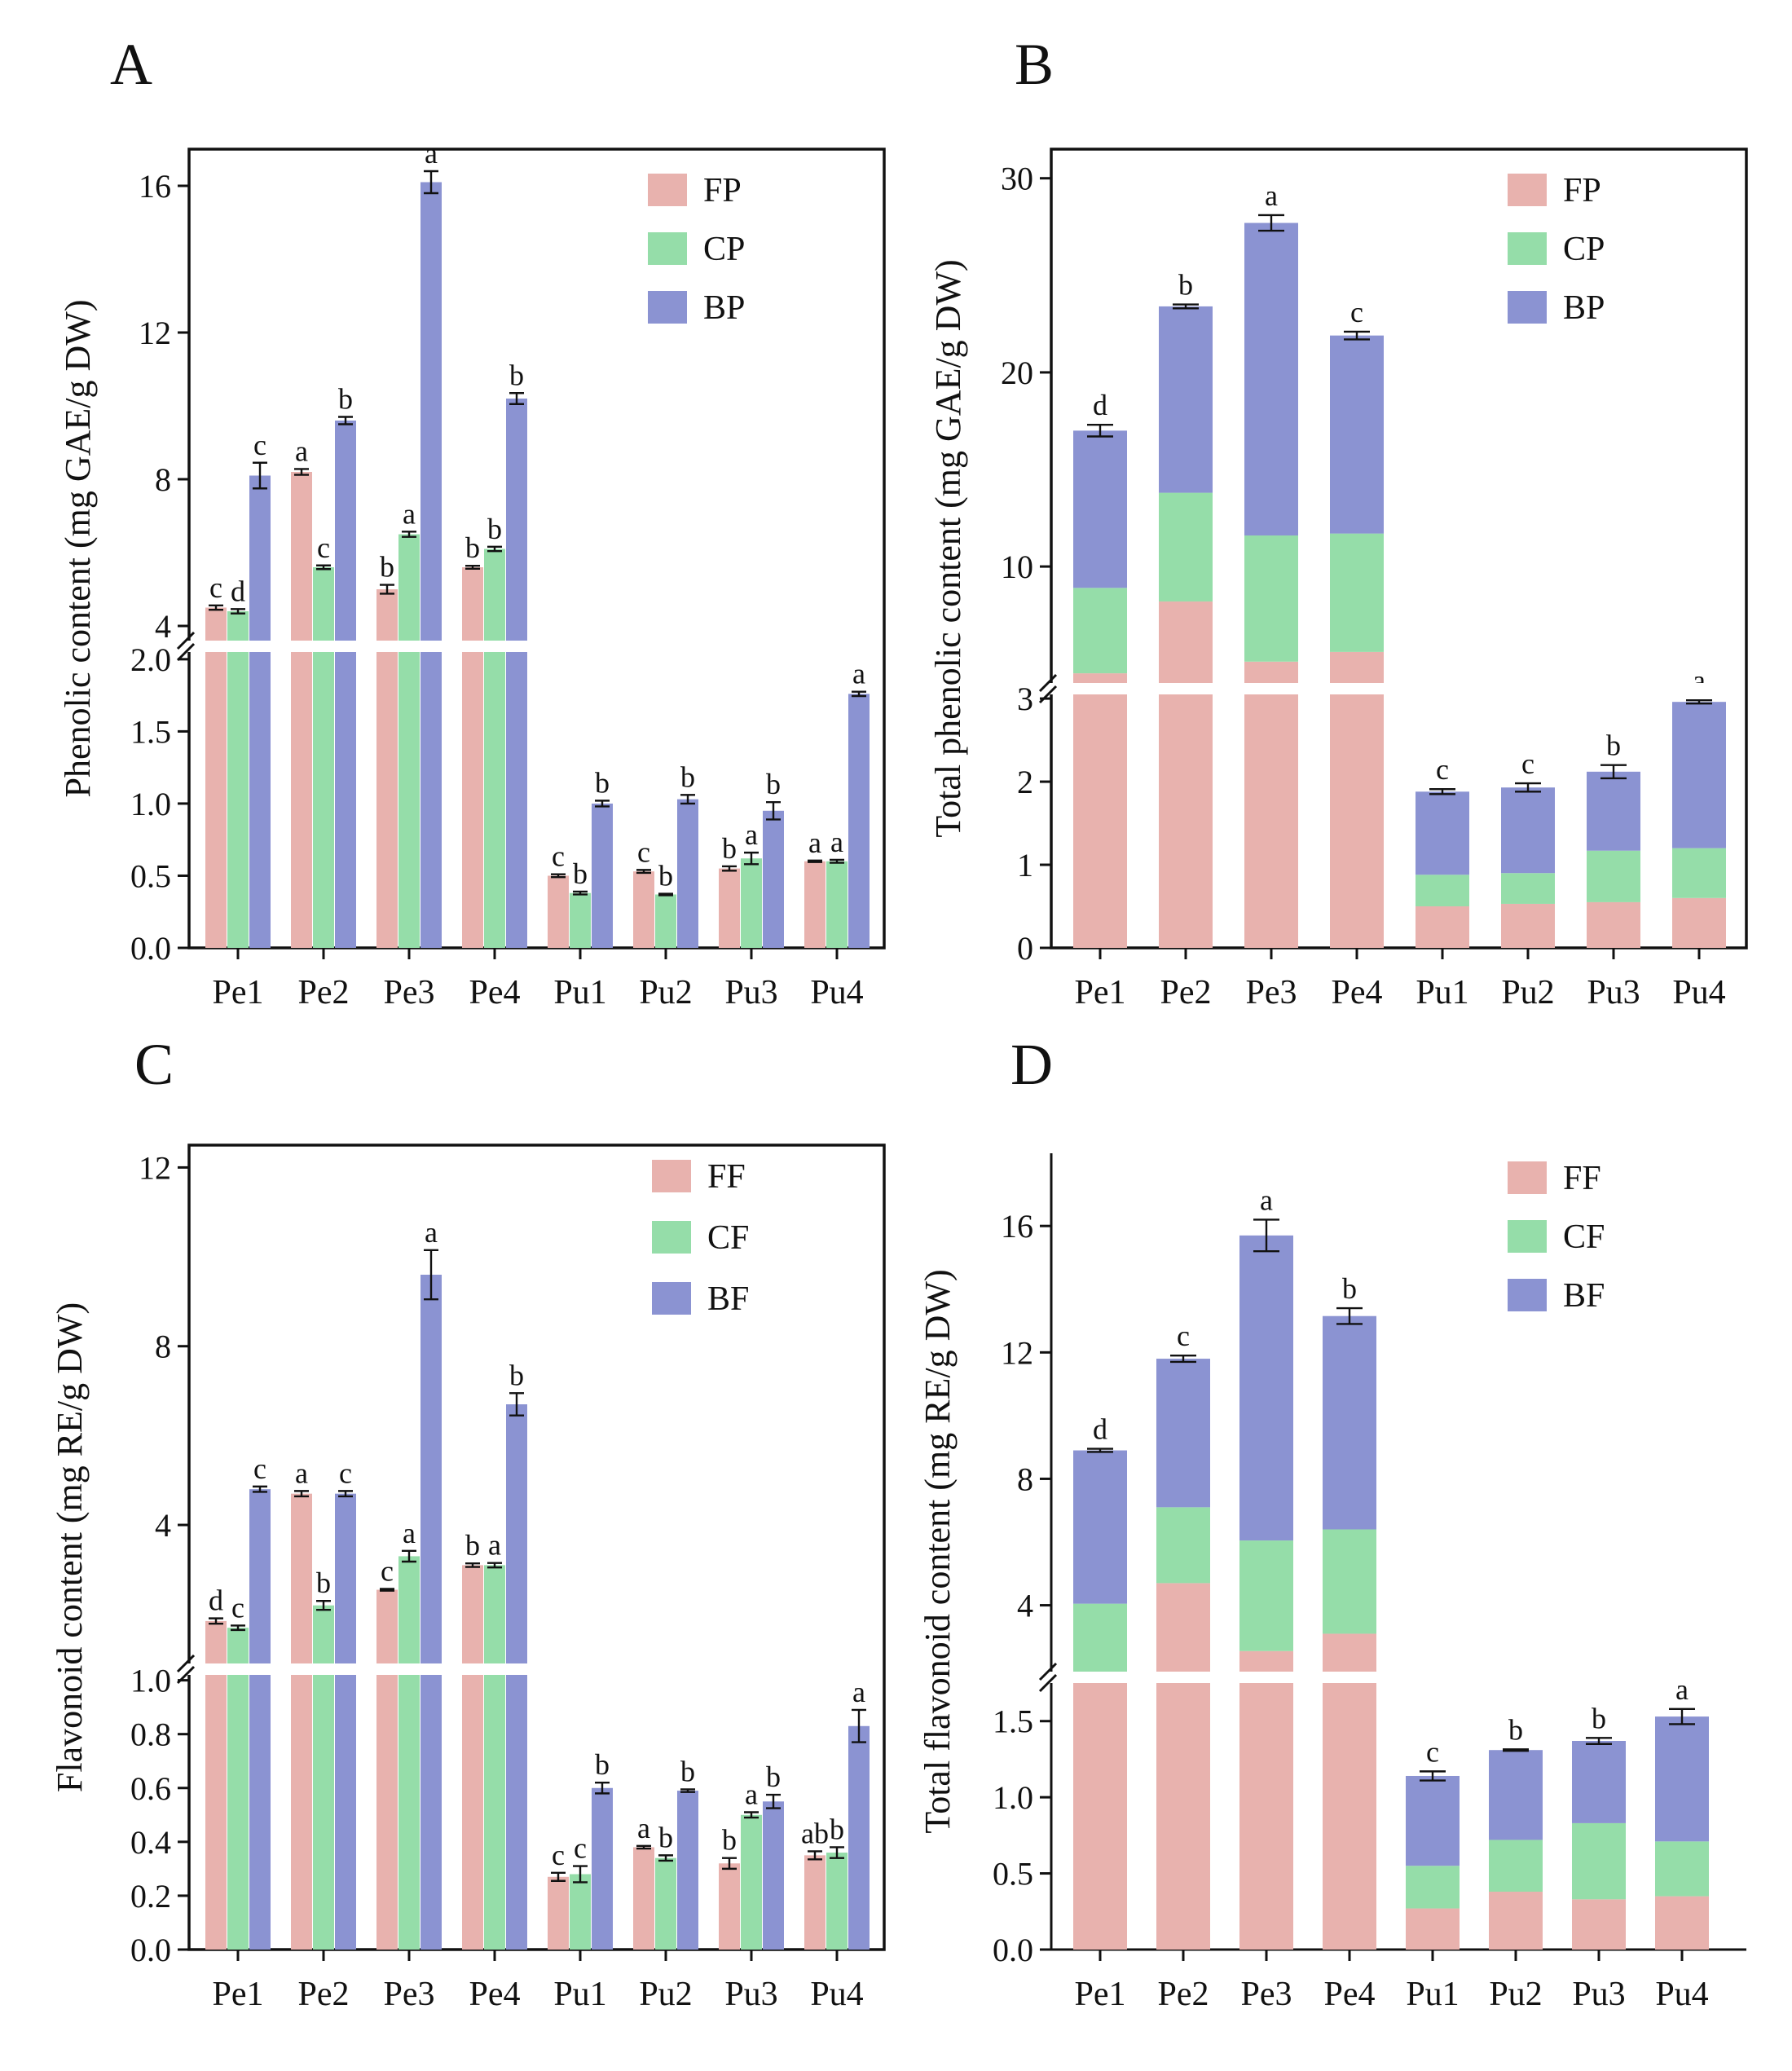 This screenshot has height=2071, width=1792. Describe the element at coordinates (938, 1551) in the screenshot. I see `y-axis-label: Total flavonoid content (mg RE/g DW)` at that location.